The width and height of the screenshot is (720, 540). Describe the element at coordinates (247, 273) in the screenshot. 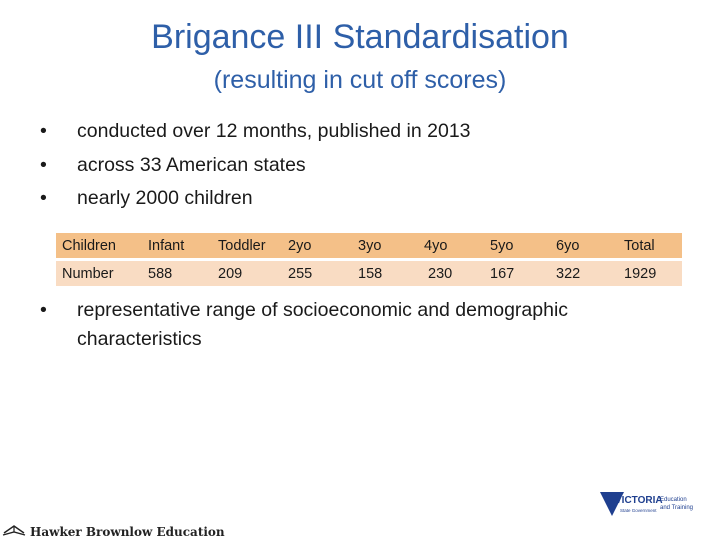

I see `table-cell: 209` at that location.